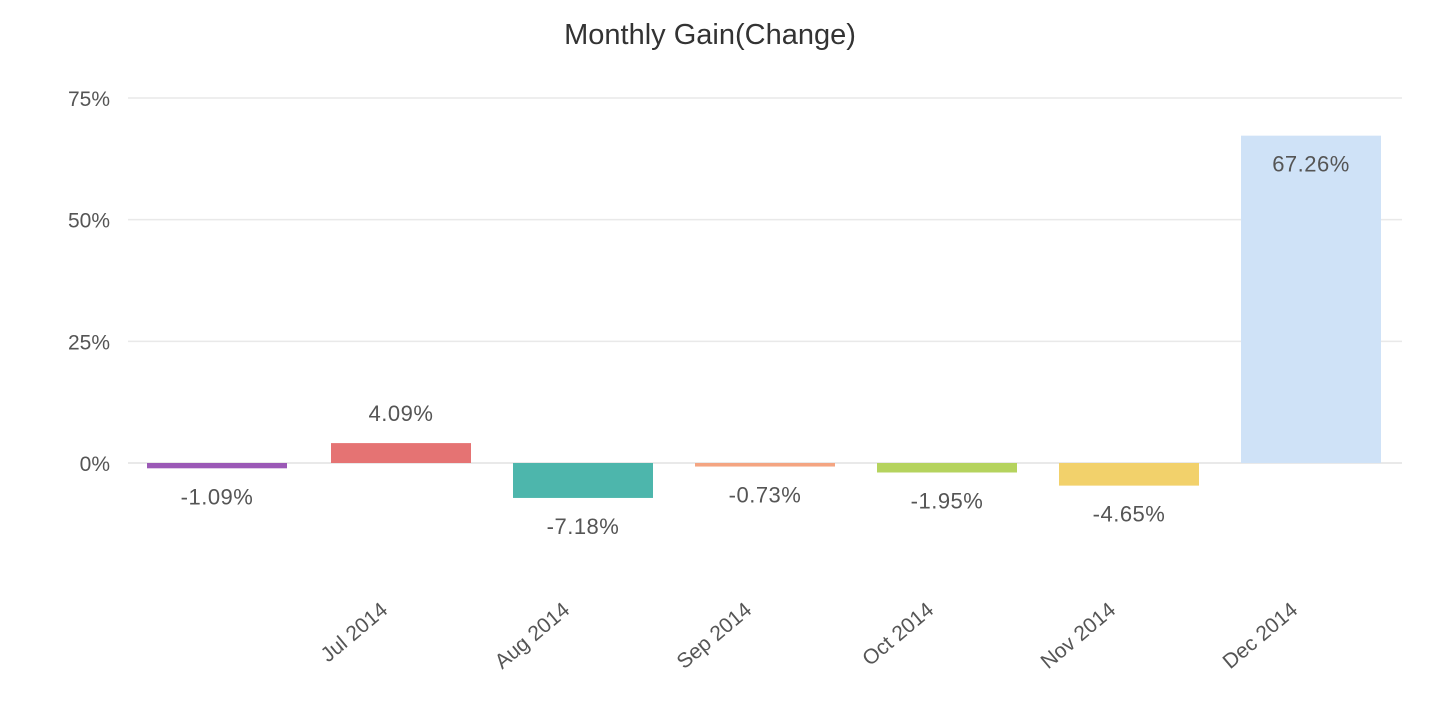 This screenshot has width=1444, height=718. I want to click on x-tick-label: Sep 2014, so click(715, 636).